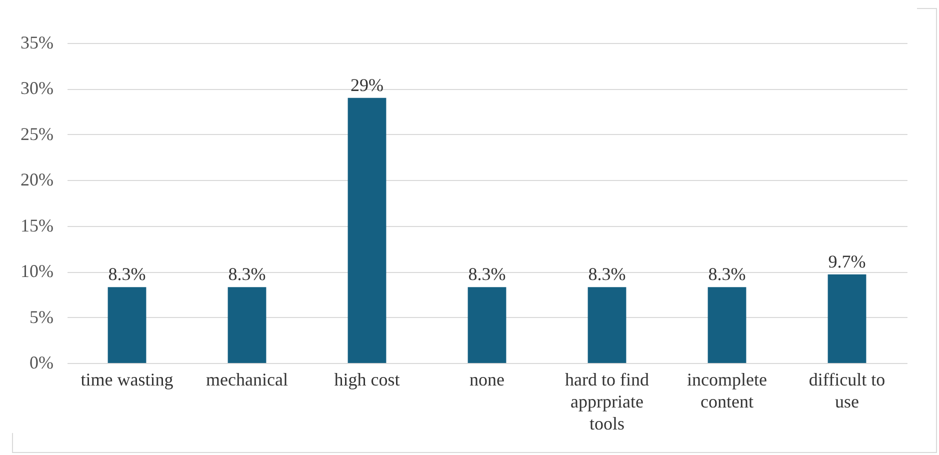 Image resolution: width=939 pixels, height=455 pixels. What do you see at coordinates (487, 380) in the screenshot?
I see `x-tick-label: none` at bounding box center [487, 380].